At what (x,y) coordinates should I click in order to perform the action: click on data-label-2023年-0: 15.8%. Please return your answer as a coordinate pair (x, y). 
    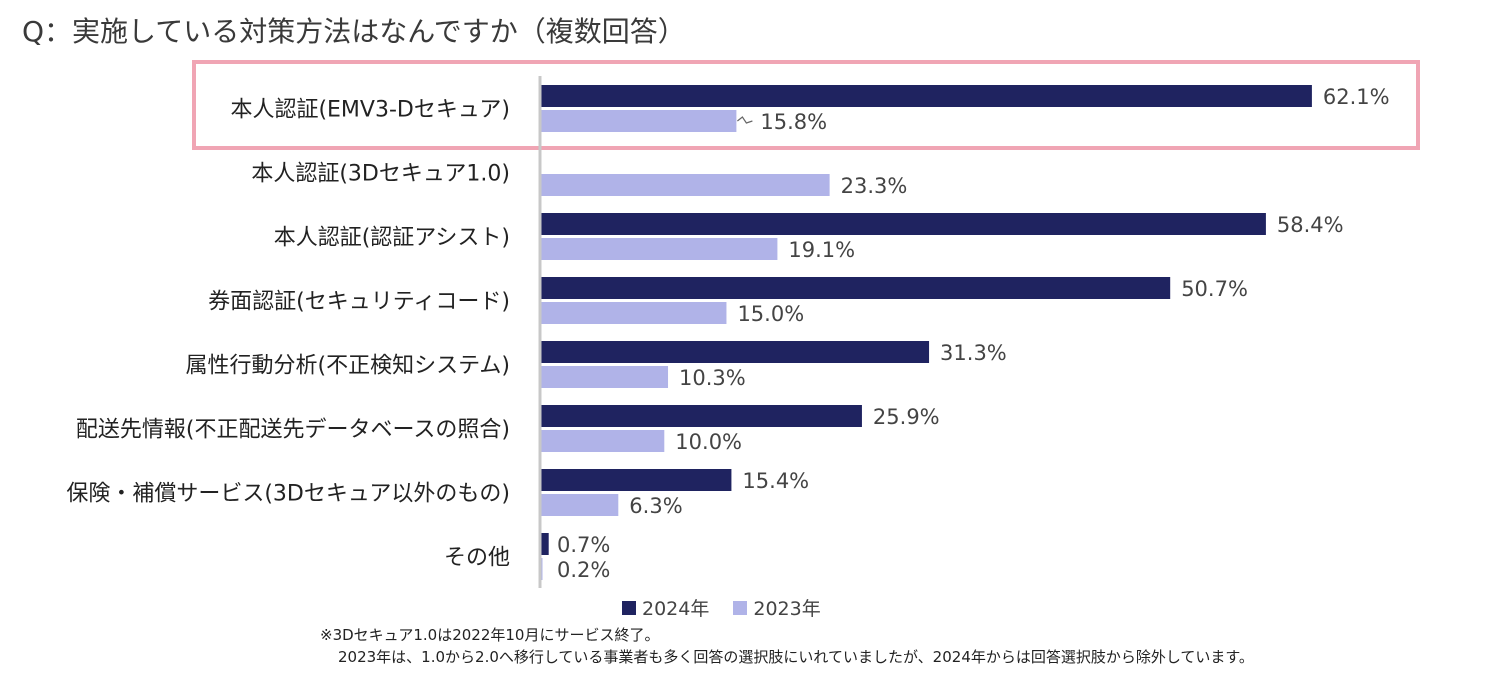
    Looking at the image, I should click on (793, 122).